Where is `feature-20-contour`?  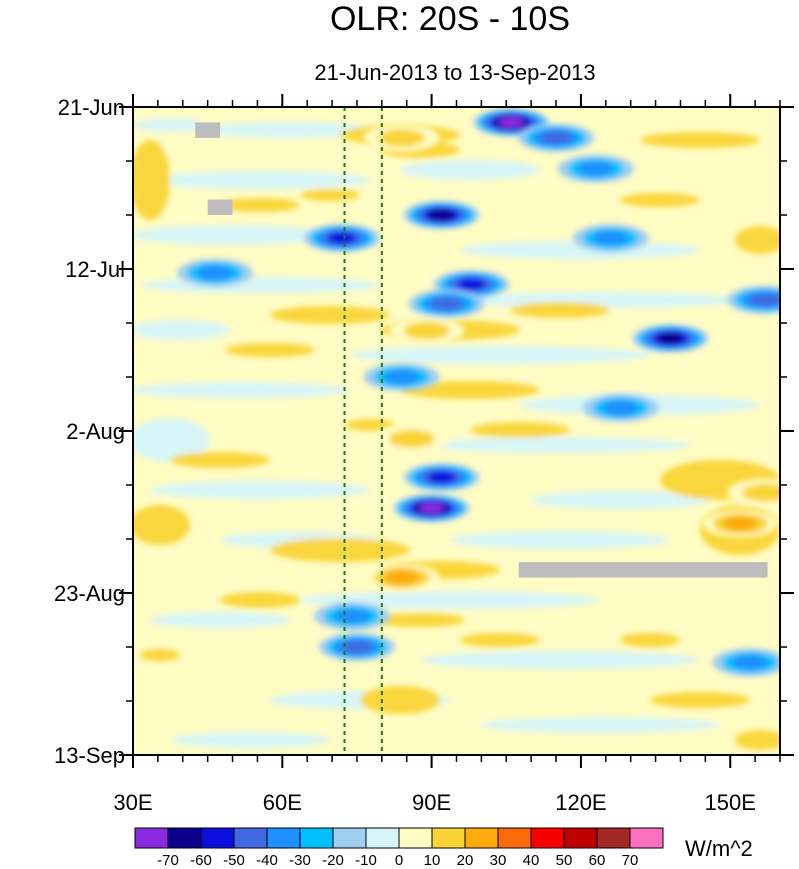
feature-20-contour is located at coordinates (401, 577).